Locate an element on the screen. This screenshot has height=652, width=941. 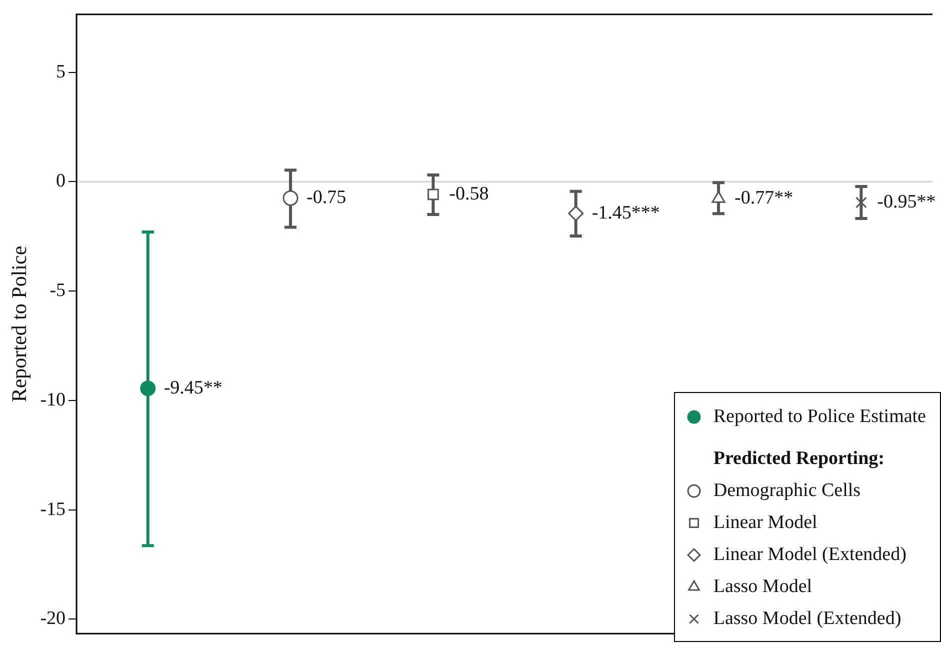
legend-label: Linear Model is located at coordinates (765, 523).